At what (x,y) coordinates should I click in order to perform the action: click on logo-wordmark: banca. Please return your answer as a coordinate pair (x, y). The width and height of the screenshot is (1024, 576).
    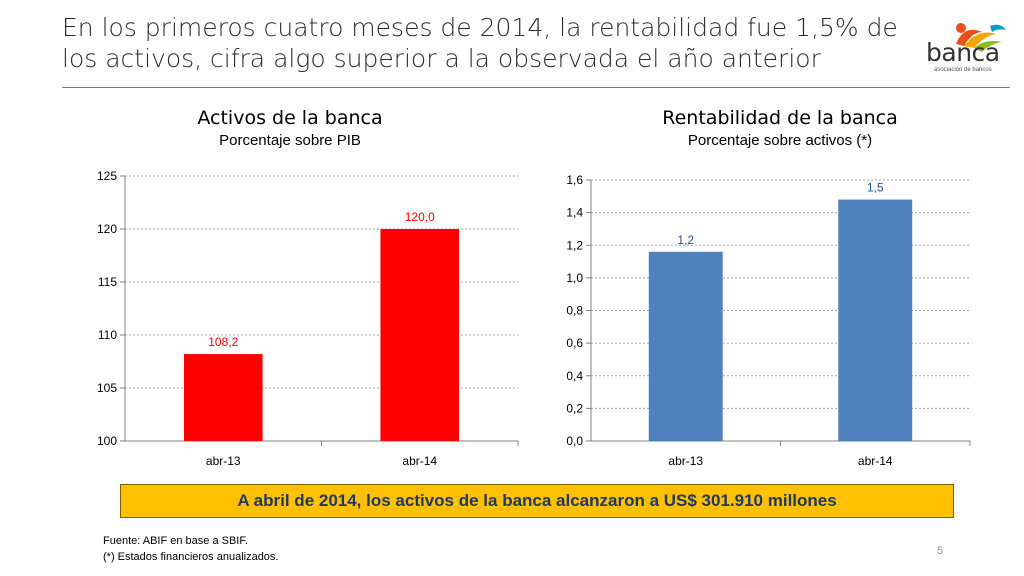
    Looking at the image, I should click on (963, 52).